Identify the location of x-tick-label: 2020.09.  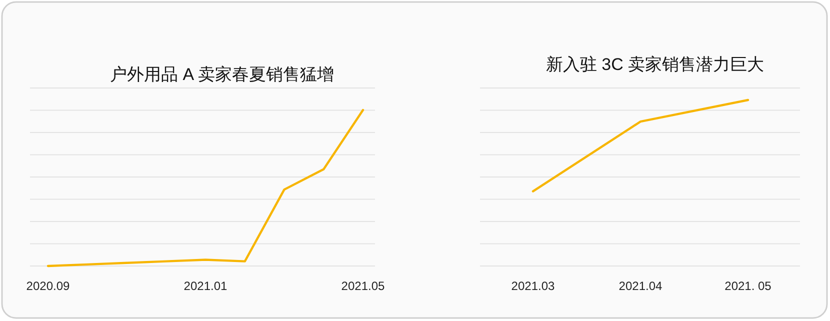
(48, 286).